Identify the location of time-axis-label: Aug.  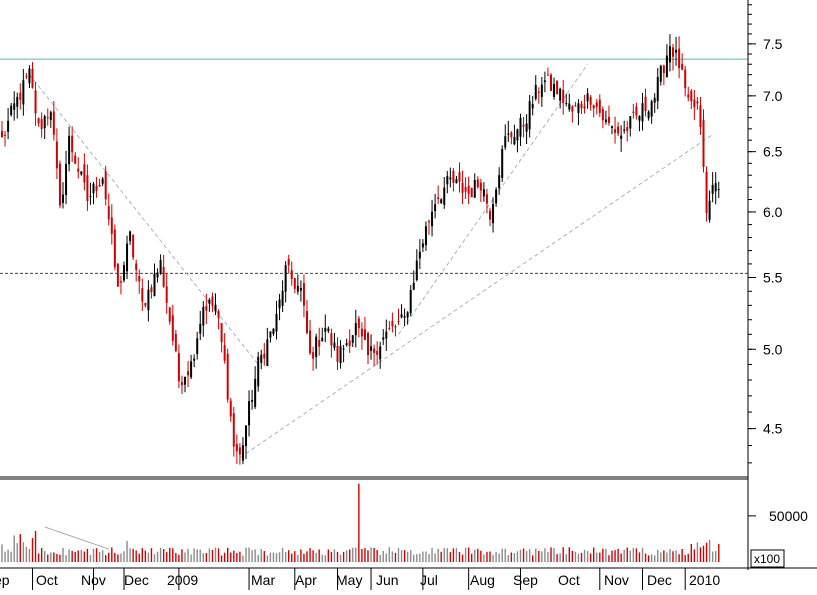
(482, 580).